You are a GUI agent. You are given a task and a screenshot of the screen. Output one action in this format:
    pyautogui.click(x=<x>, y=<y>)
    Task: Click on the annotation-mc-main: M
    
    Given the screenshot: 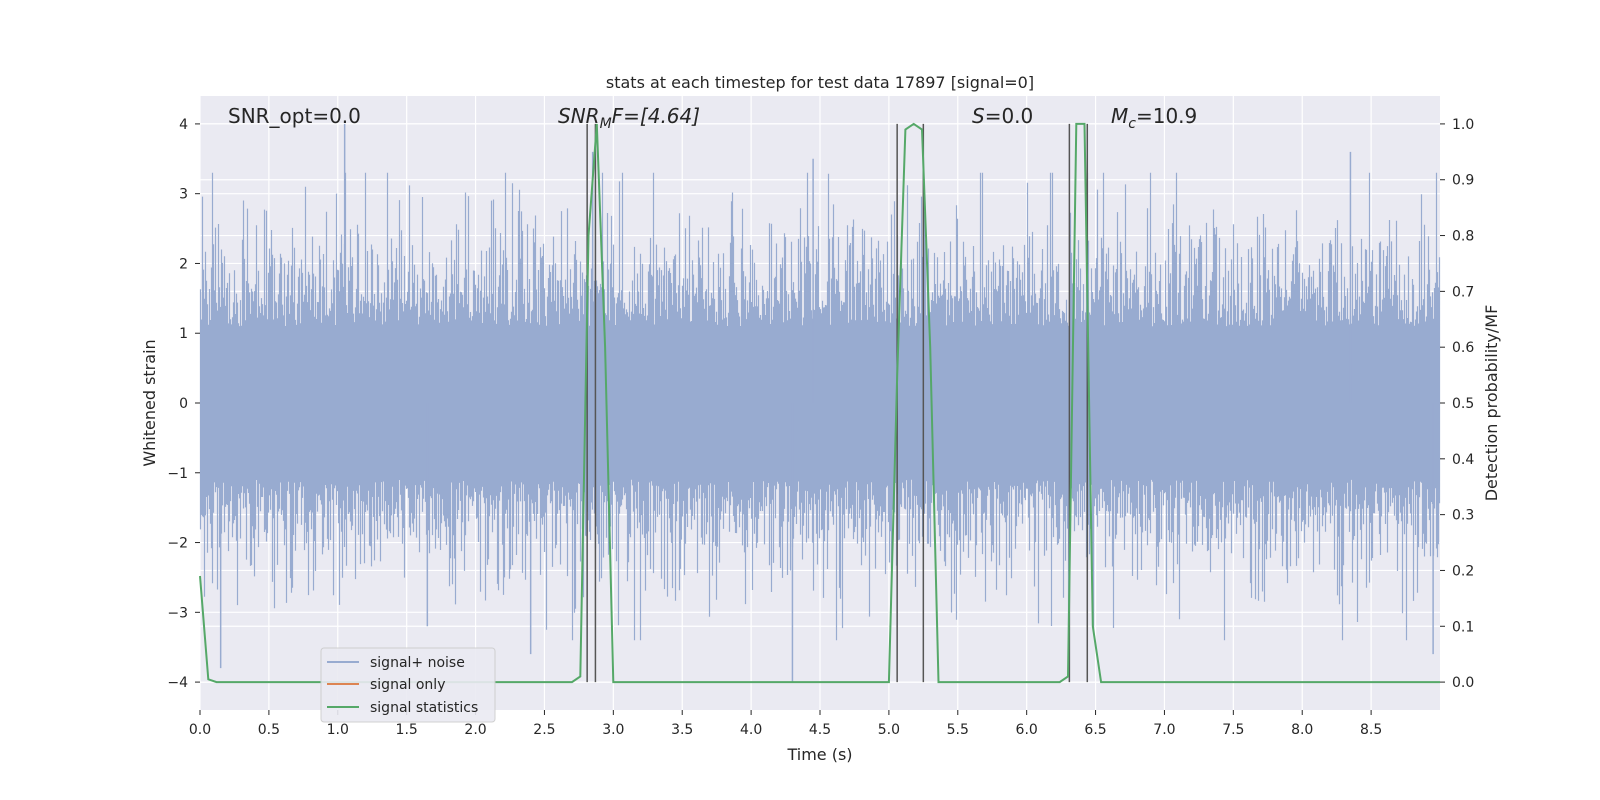 What is the action you would take?
    pyautogui.click(x=1119, y=116)
    